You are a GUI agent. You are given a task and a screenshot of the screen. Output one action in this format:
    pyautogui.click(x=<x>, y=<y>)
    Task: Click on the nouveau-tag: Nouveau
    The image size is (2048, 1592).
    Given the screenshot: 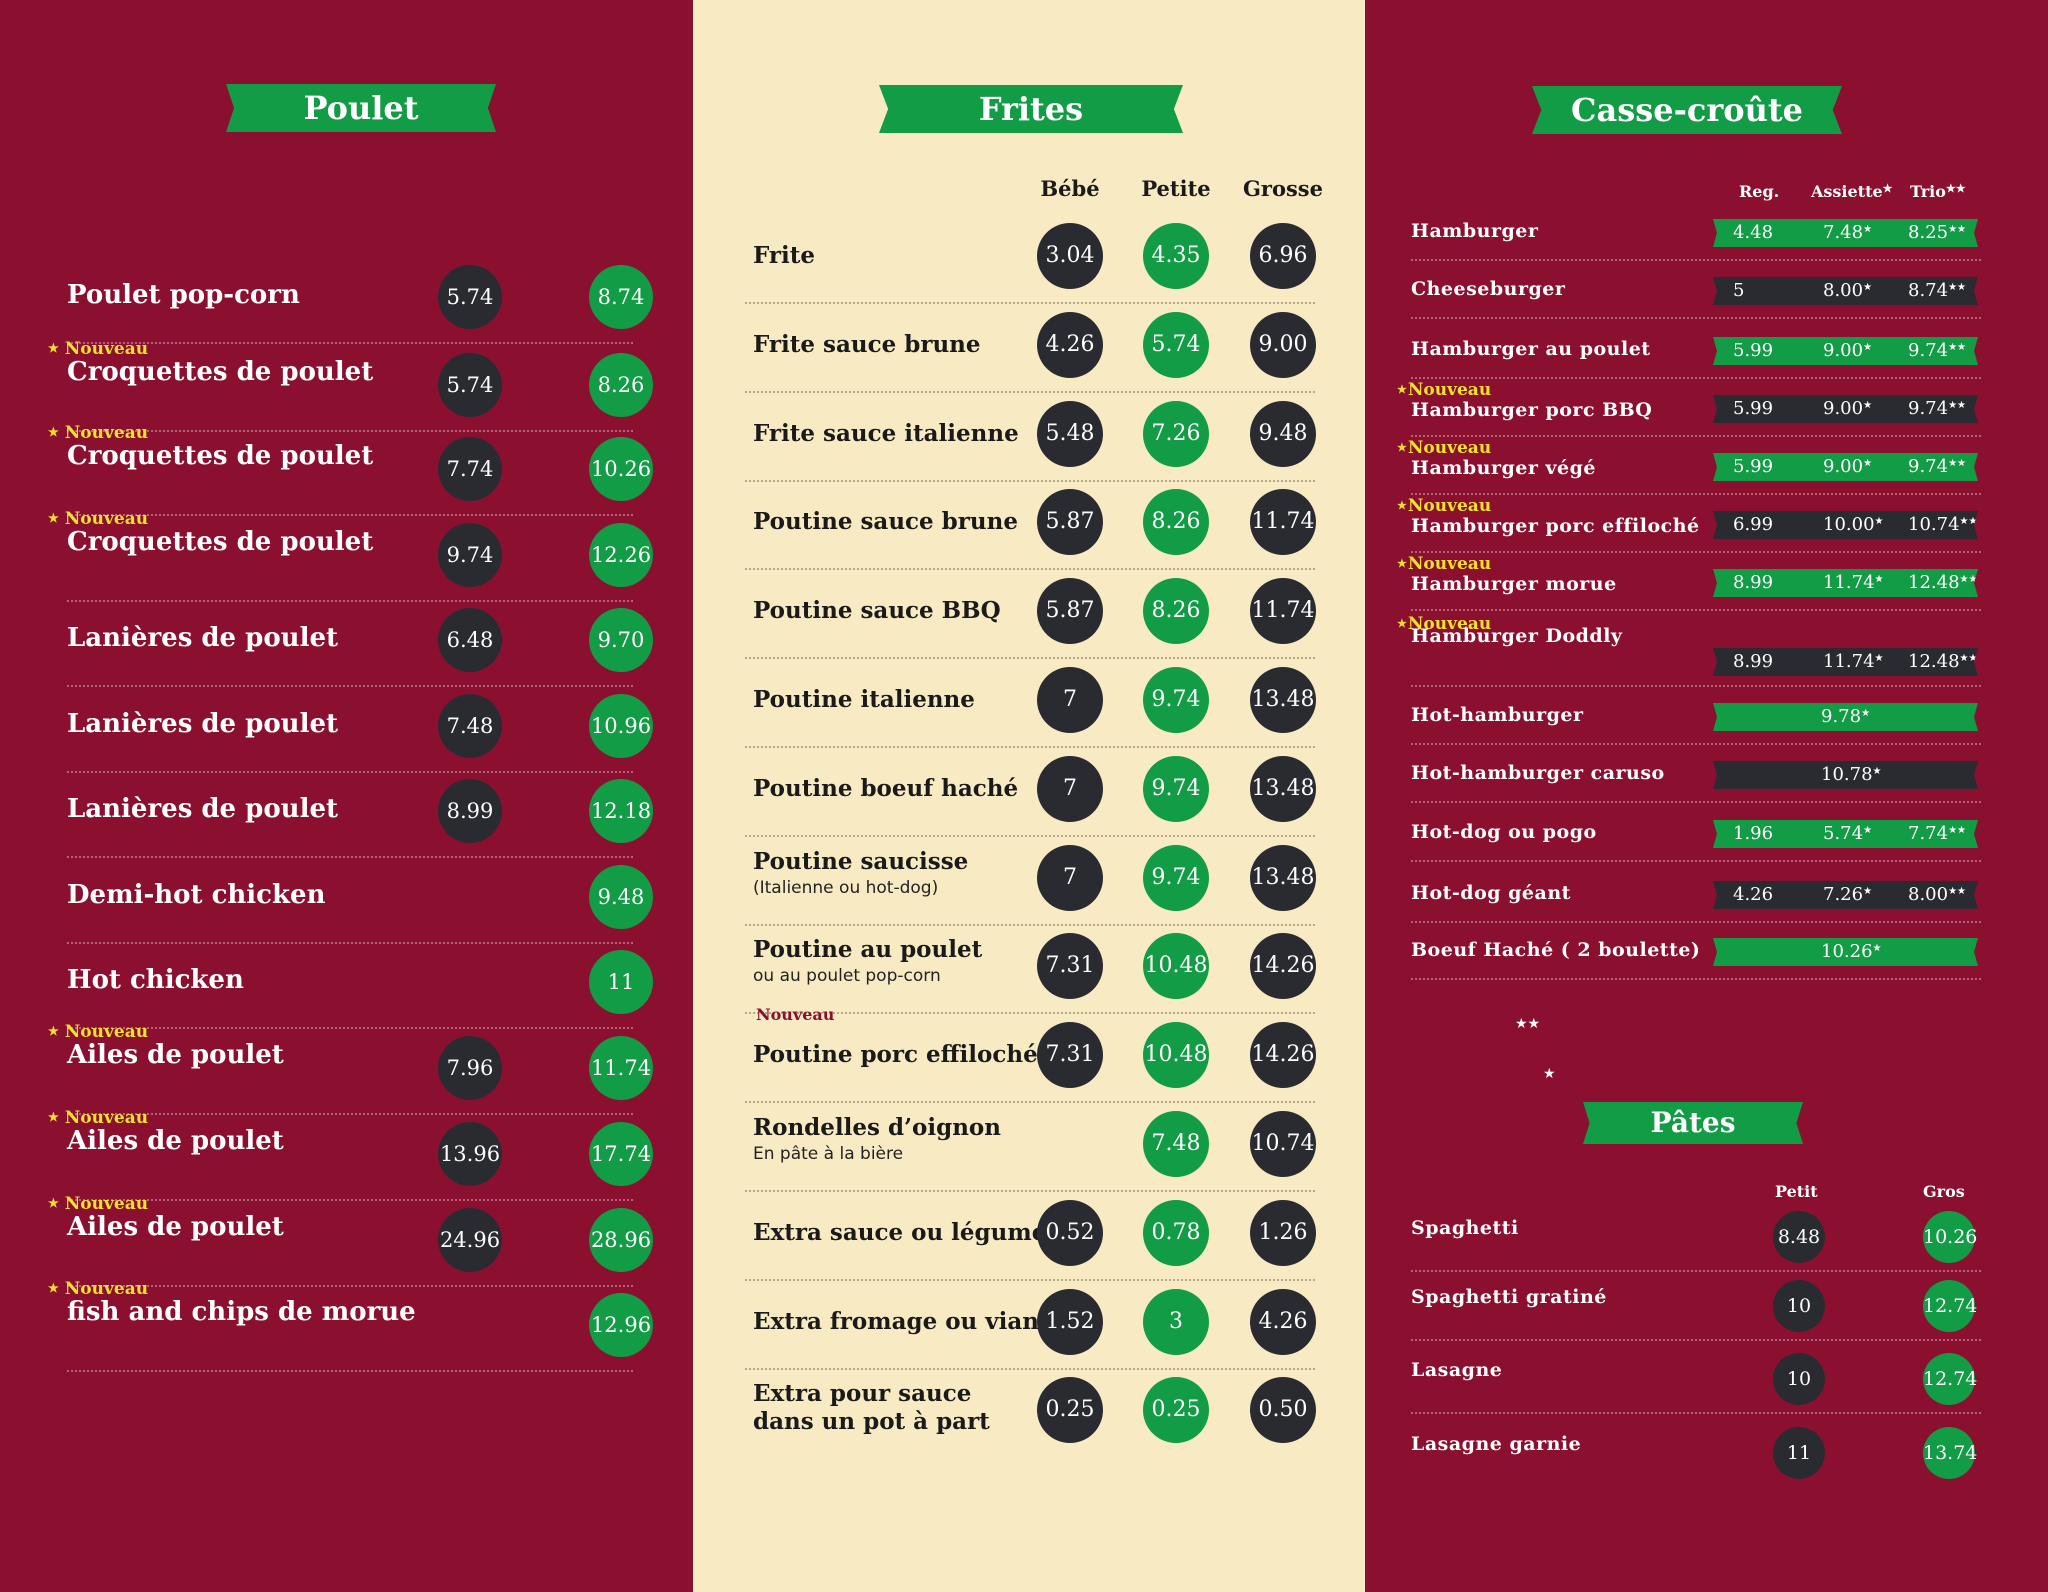 What is the action you would take?
    pyautogui.click(x=795, y=1015)
    